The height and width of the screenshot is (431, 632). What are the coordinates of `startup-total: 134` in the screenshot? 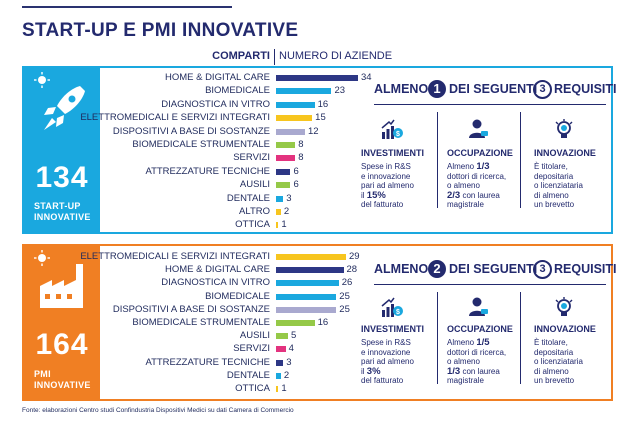 It's located at (62, 177).